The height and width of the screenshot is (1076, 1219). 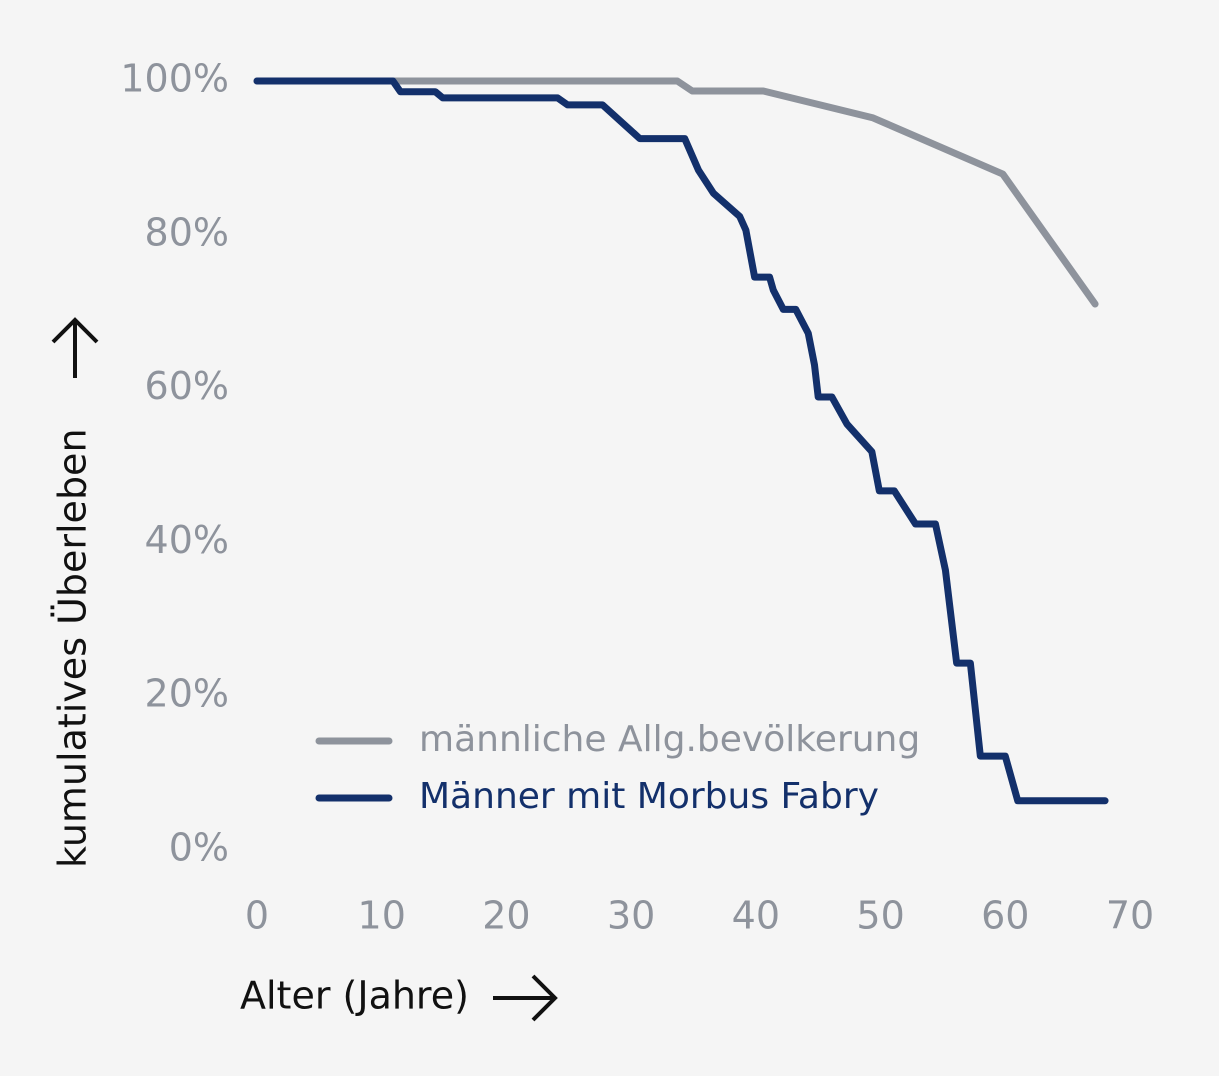 I want to click on x-tick-label: 30, so click(x=631, y=916).